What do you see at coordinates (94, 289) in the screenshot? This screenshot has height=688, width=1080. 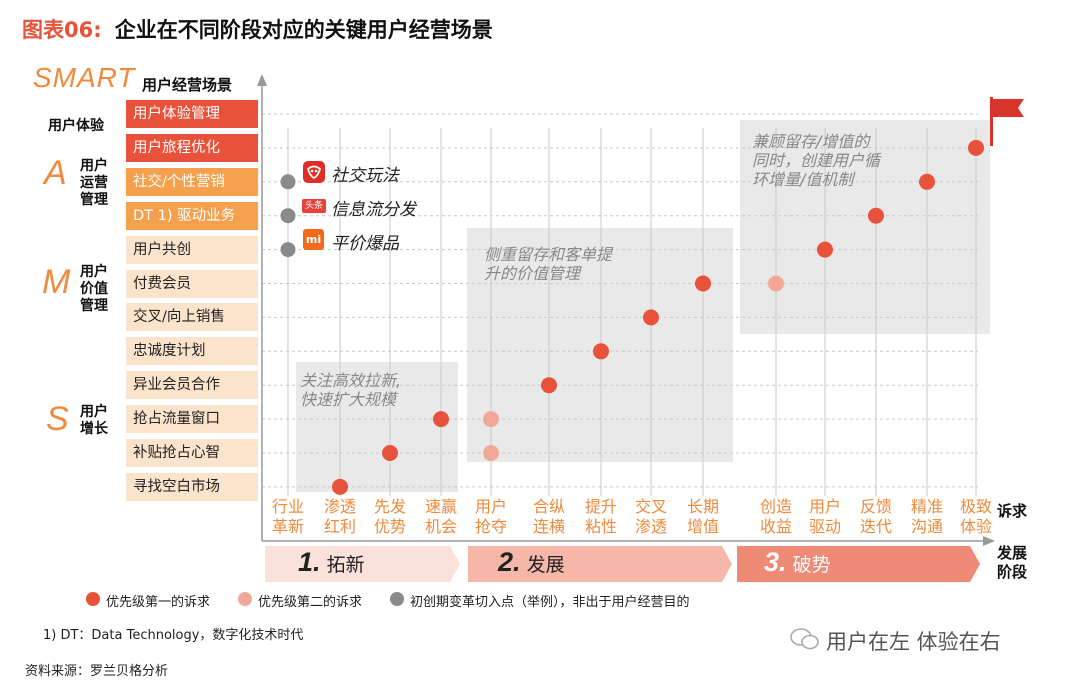 I see `group-label-m: 用户 价值 管理` at bounding box center [94, 289].